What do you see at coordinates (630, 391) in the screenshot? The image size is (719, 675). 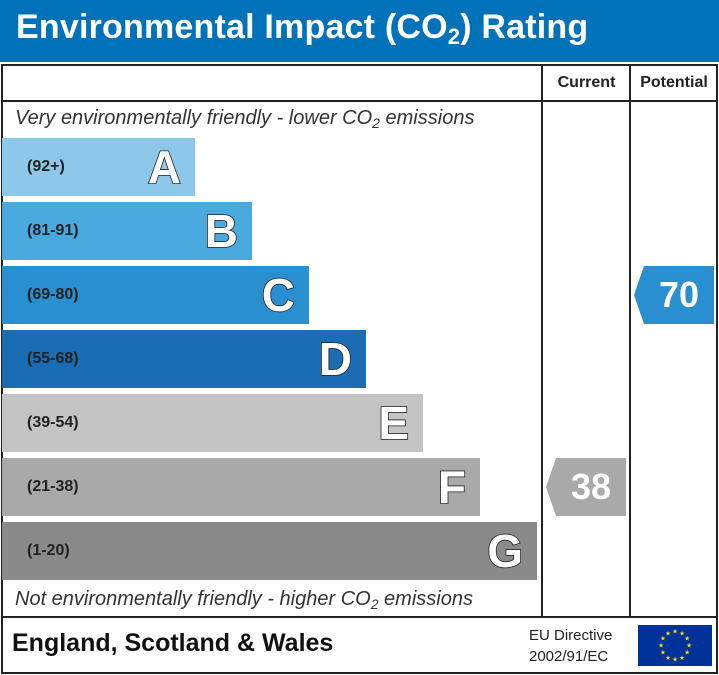 I see `markers-layer` at bounding box center [630, 391].